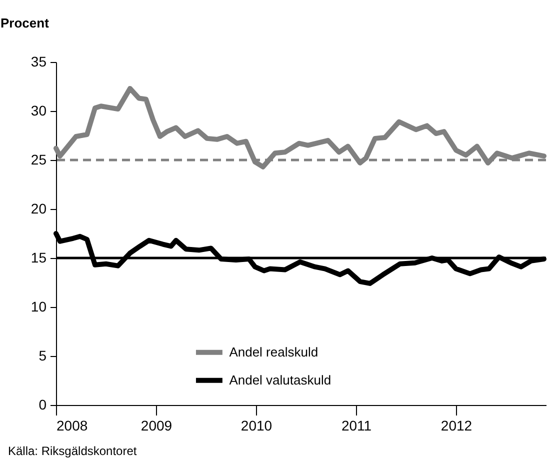  What do you see at coordinates (280, 380) in the screenshot?
I see `legend-label: Andel valutaskuld` at bounding box center [280, 380].